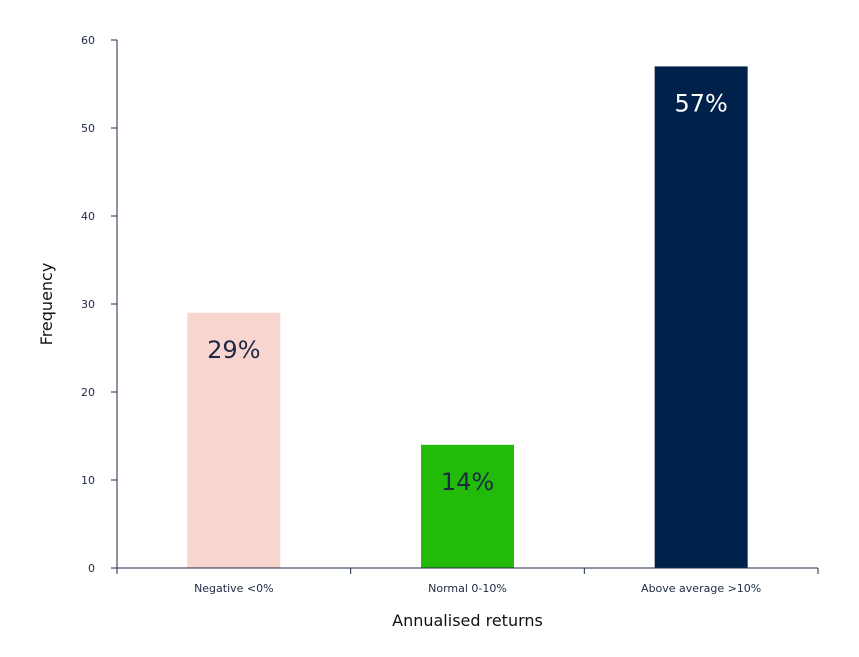 This screenshot has width=859, height=657. Describe the element at coordinates (88, 216) in the screenshot. I see `y-tick-label: 40` at that location.